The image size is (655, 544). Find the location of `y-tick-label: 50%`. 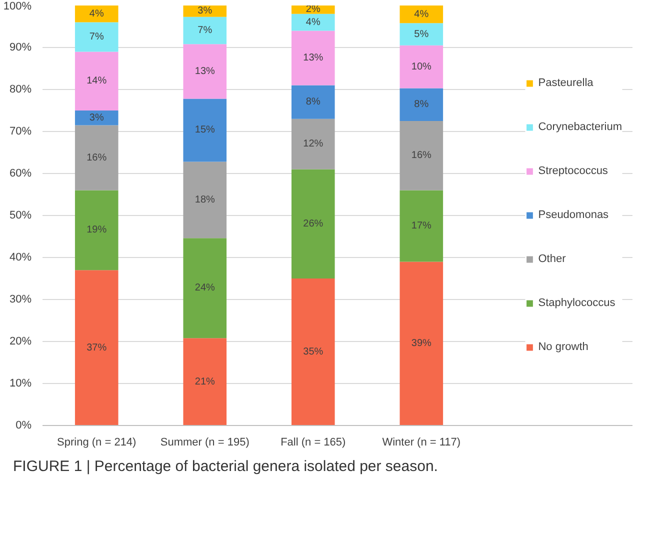

y-tick-label: 50% is located at coordinates (20, 216).